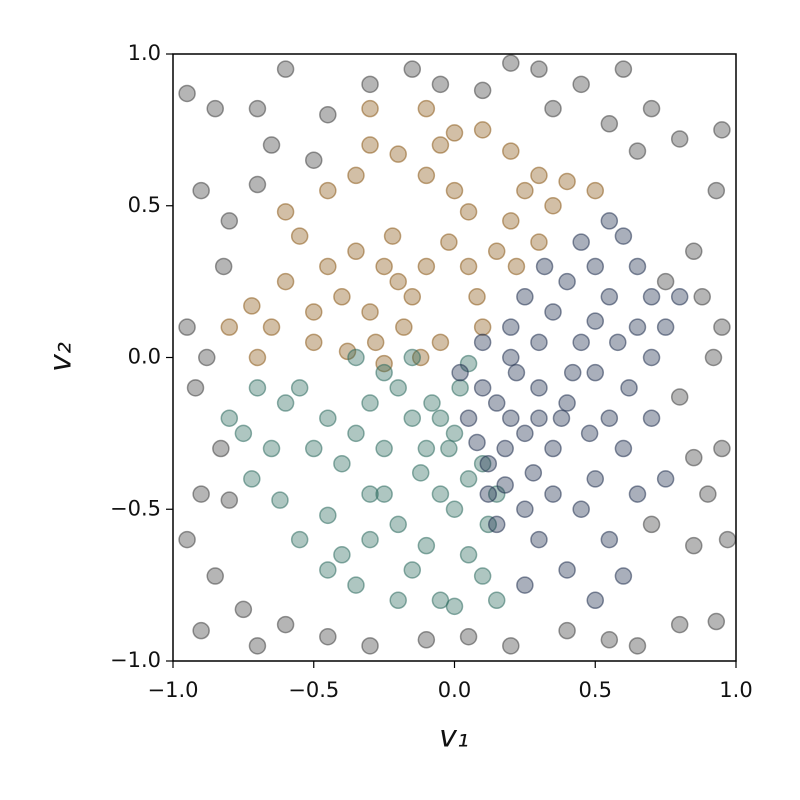 This screenshot has width=800, height=800. I want to click on y-tick-label: −0.5, so click(135, 508).